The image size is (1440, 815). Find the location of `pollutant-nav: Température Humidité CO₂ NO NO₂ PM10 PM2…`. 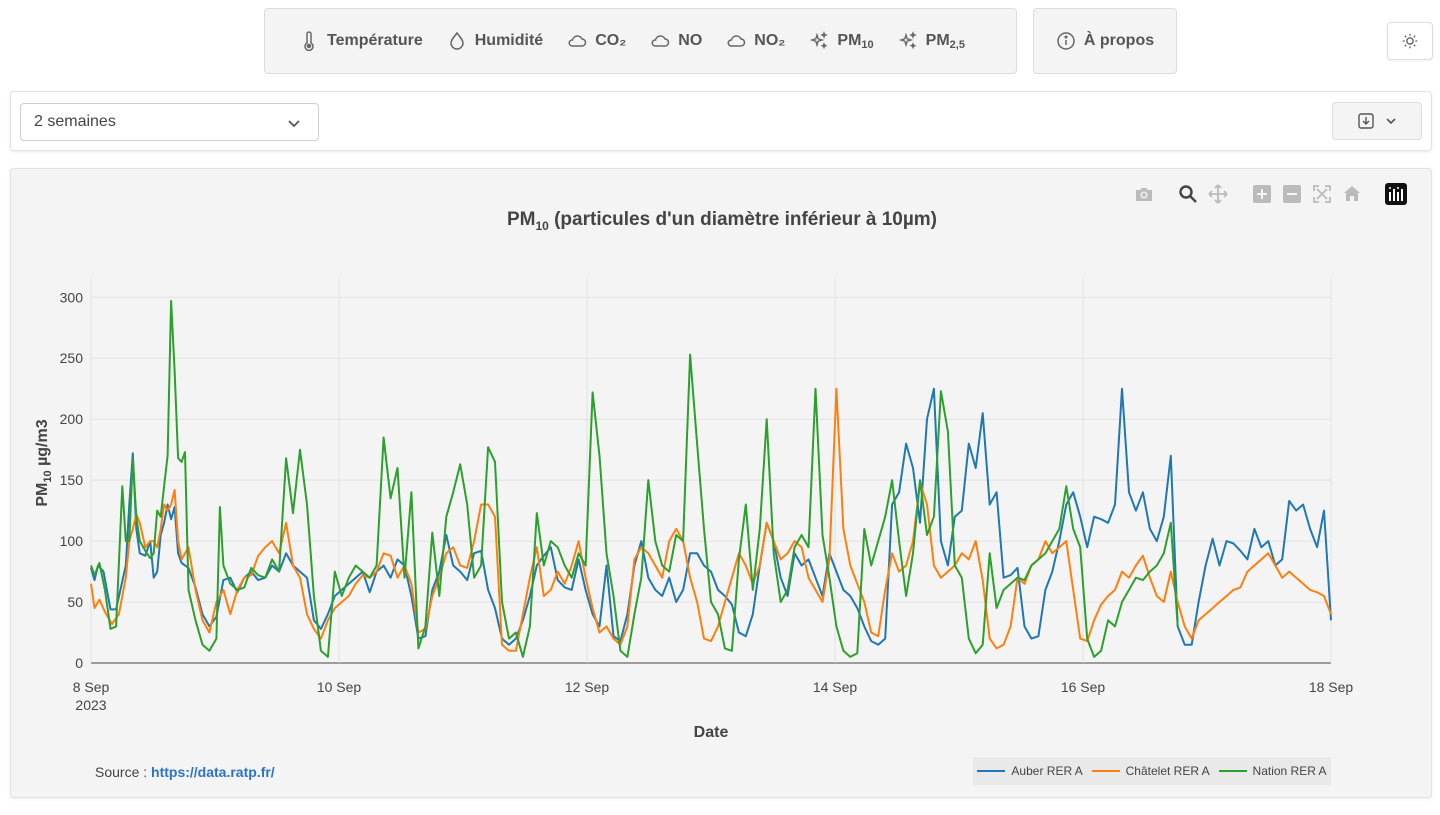

pollutant-nav: Température Humidité CO₂ NO NO₂ PM10 PM2… is located at coordinates (640, 41).